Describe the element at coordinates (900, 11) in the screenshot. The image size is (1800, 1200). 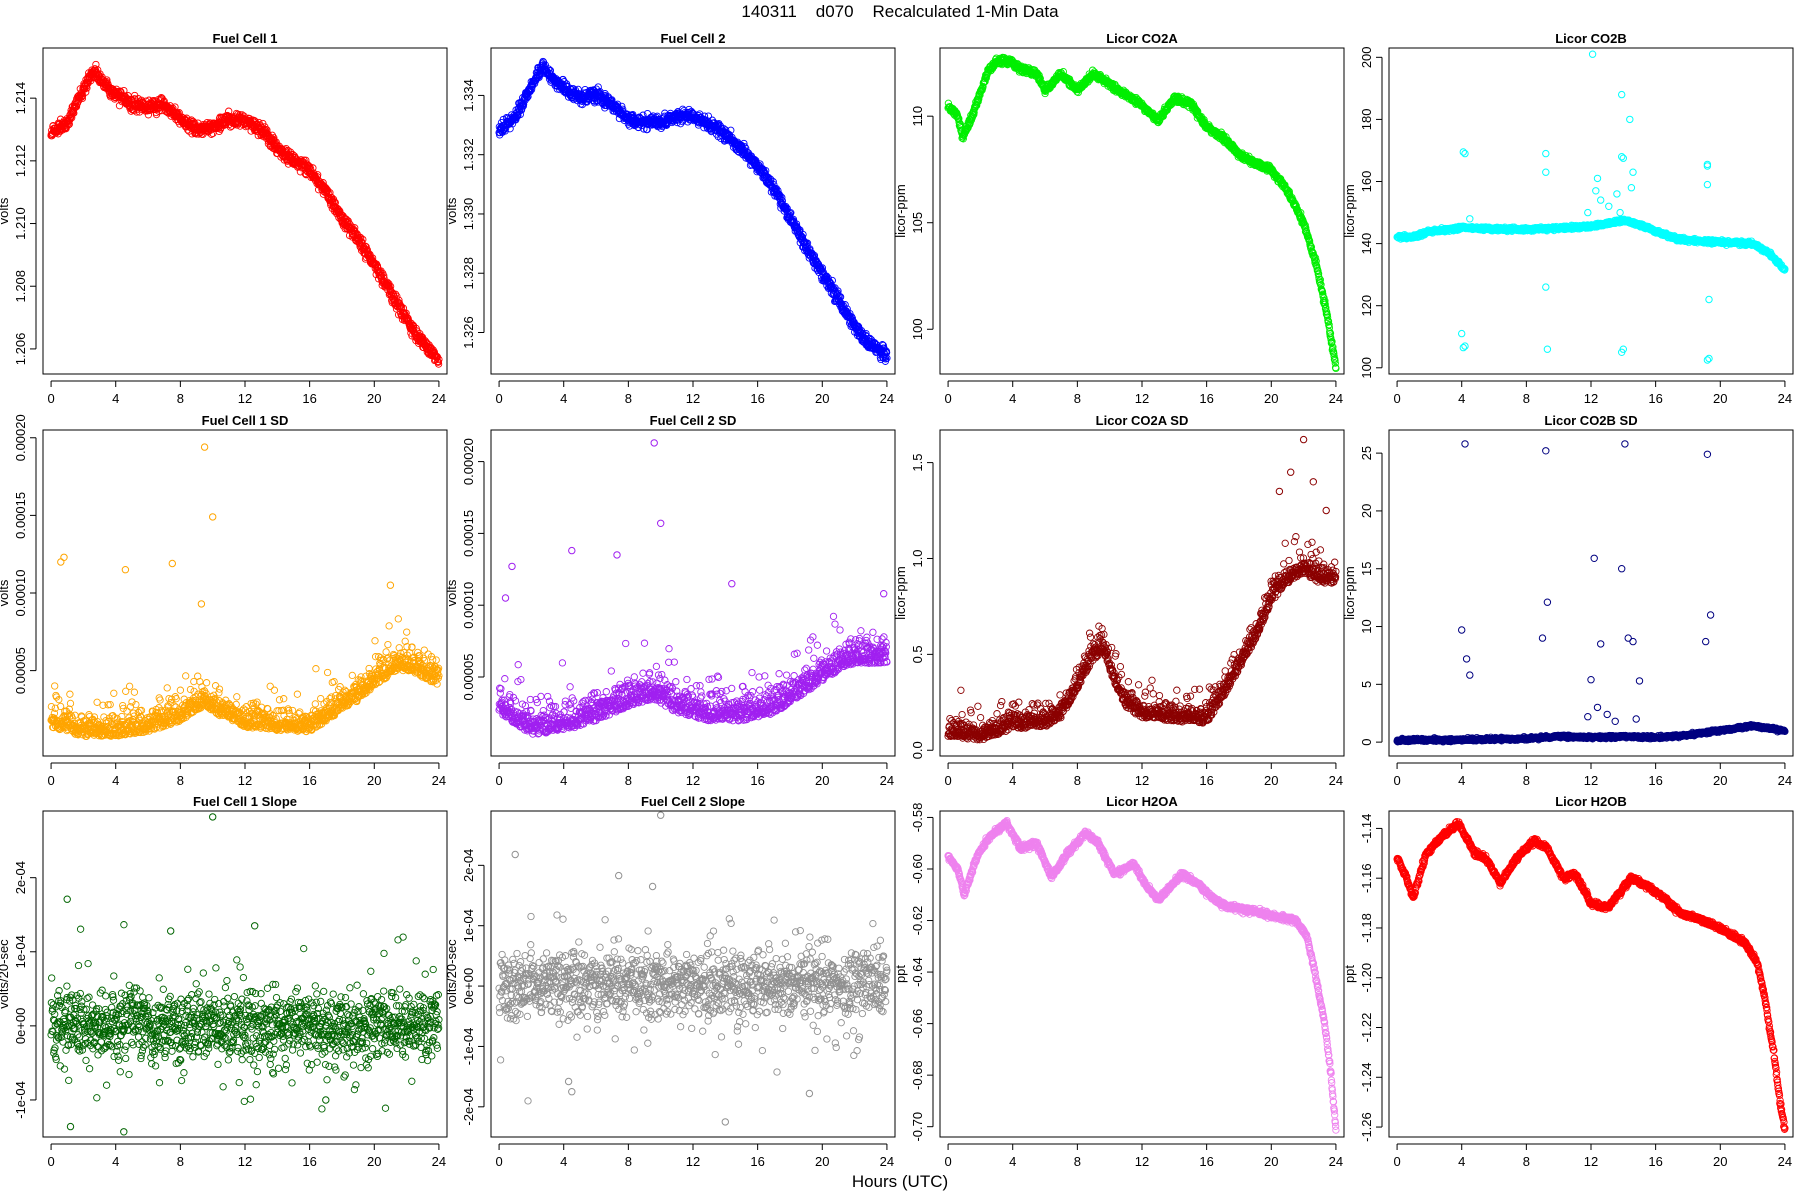
I see `figure-title: 140311 d070 Recalculated 1-Min Data` at that location.